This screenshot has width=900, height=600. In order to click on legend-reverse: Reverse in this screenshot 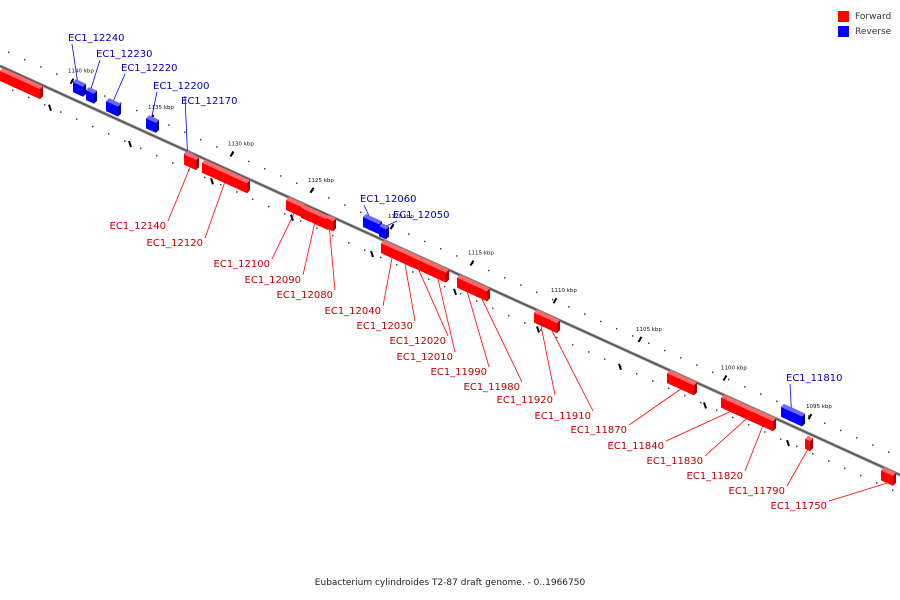, I will do `click(864, 31)`.